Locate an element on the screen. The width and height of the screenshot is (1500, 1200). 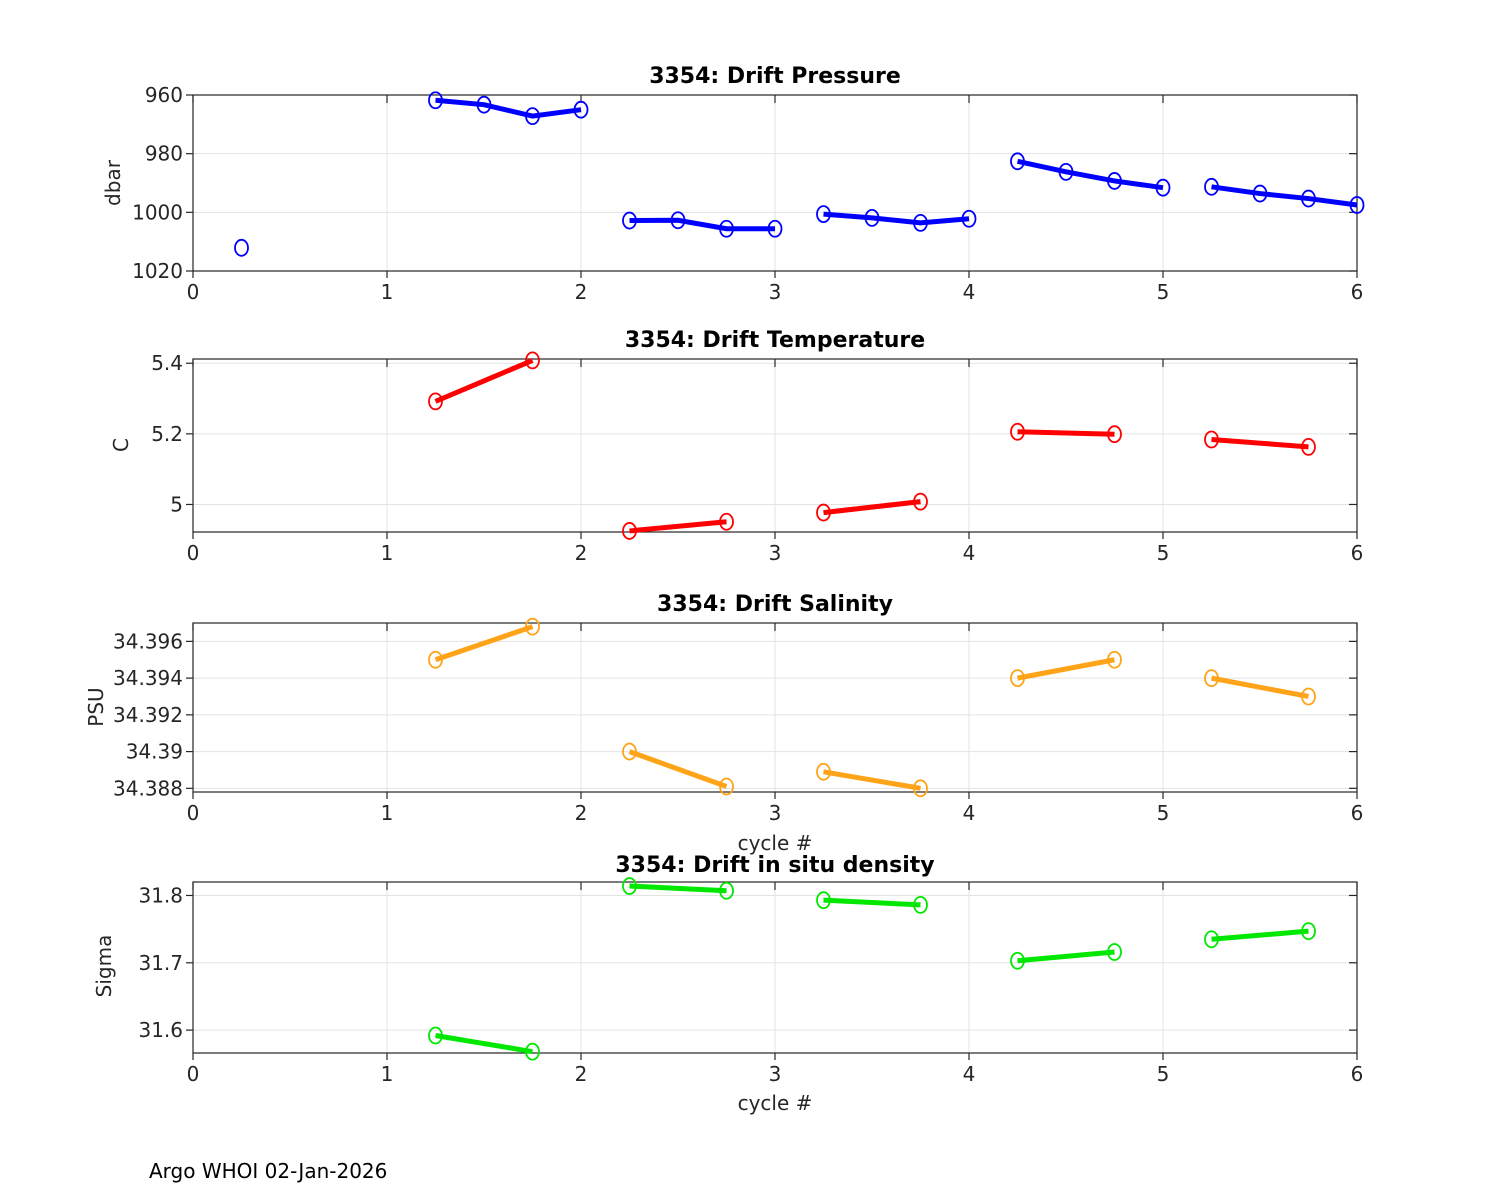
density-x-tick-label: 4 is located at coordinates (969, 1074).